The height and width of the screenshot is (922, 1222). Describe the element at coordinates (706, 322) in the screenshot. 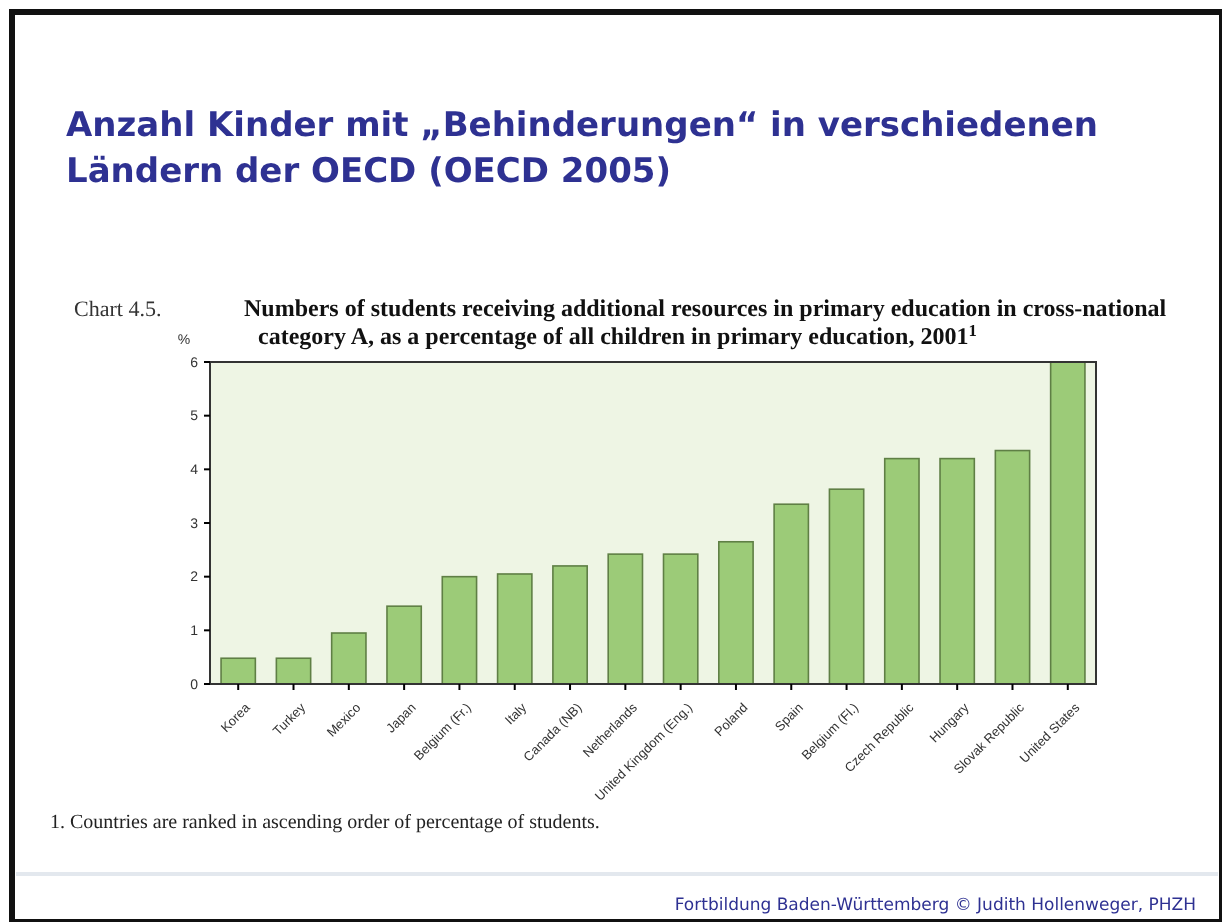

I see `chart-subtitle: Numbers of students receiving additional resources in primary education in cross-national category A, as a percentage of all children in primary education, 2001$^{1}$` at that location.